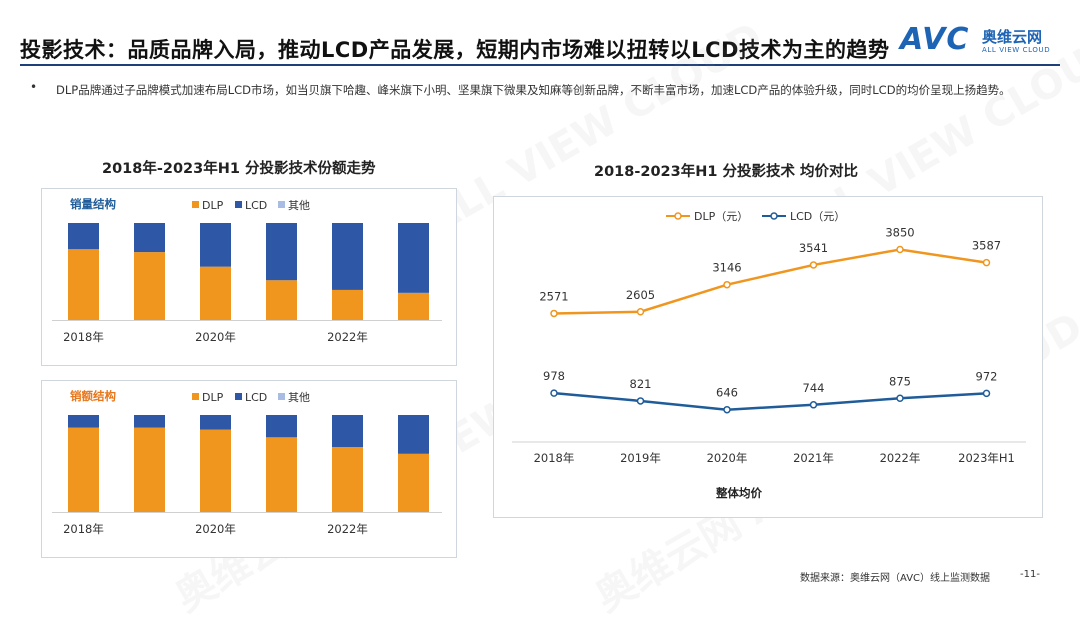 The width and height of the screenshot is (1080, 623). I want to click on data-label: 821, so click(641, 384).